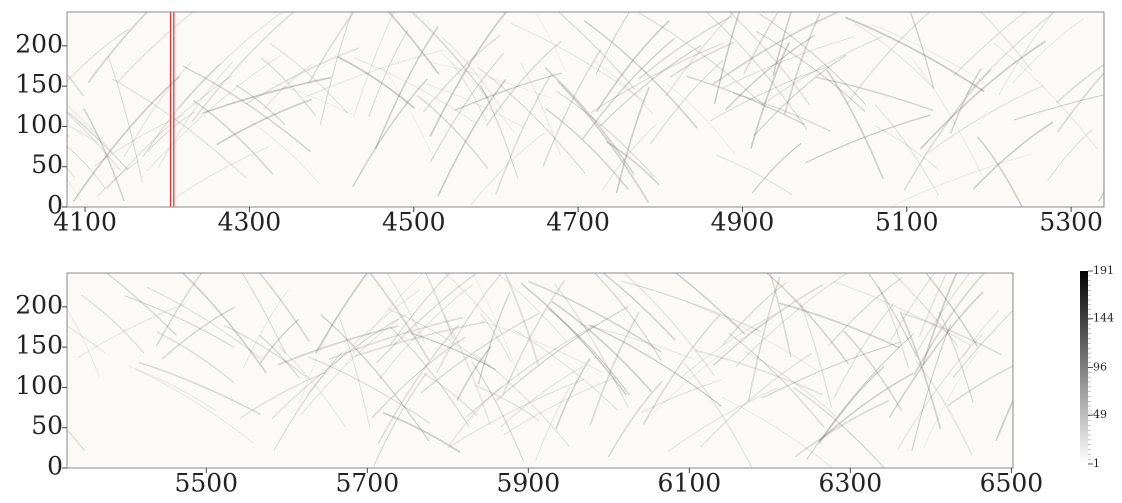 The width and height of the screenshot is (1122, 503). What do you see at coordinates (1103, 270) in the screenshot?
I see `colorbar-tick-label: 191` at bounding box center [1103, 270].